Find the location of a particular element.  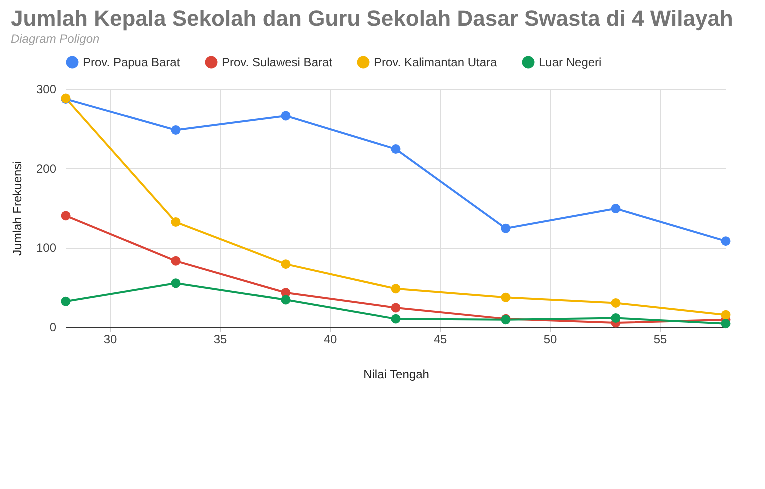

x-axis-title: Nilai Tengah is located at coordinates (397, 375).